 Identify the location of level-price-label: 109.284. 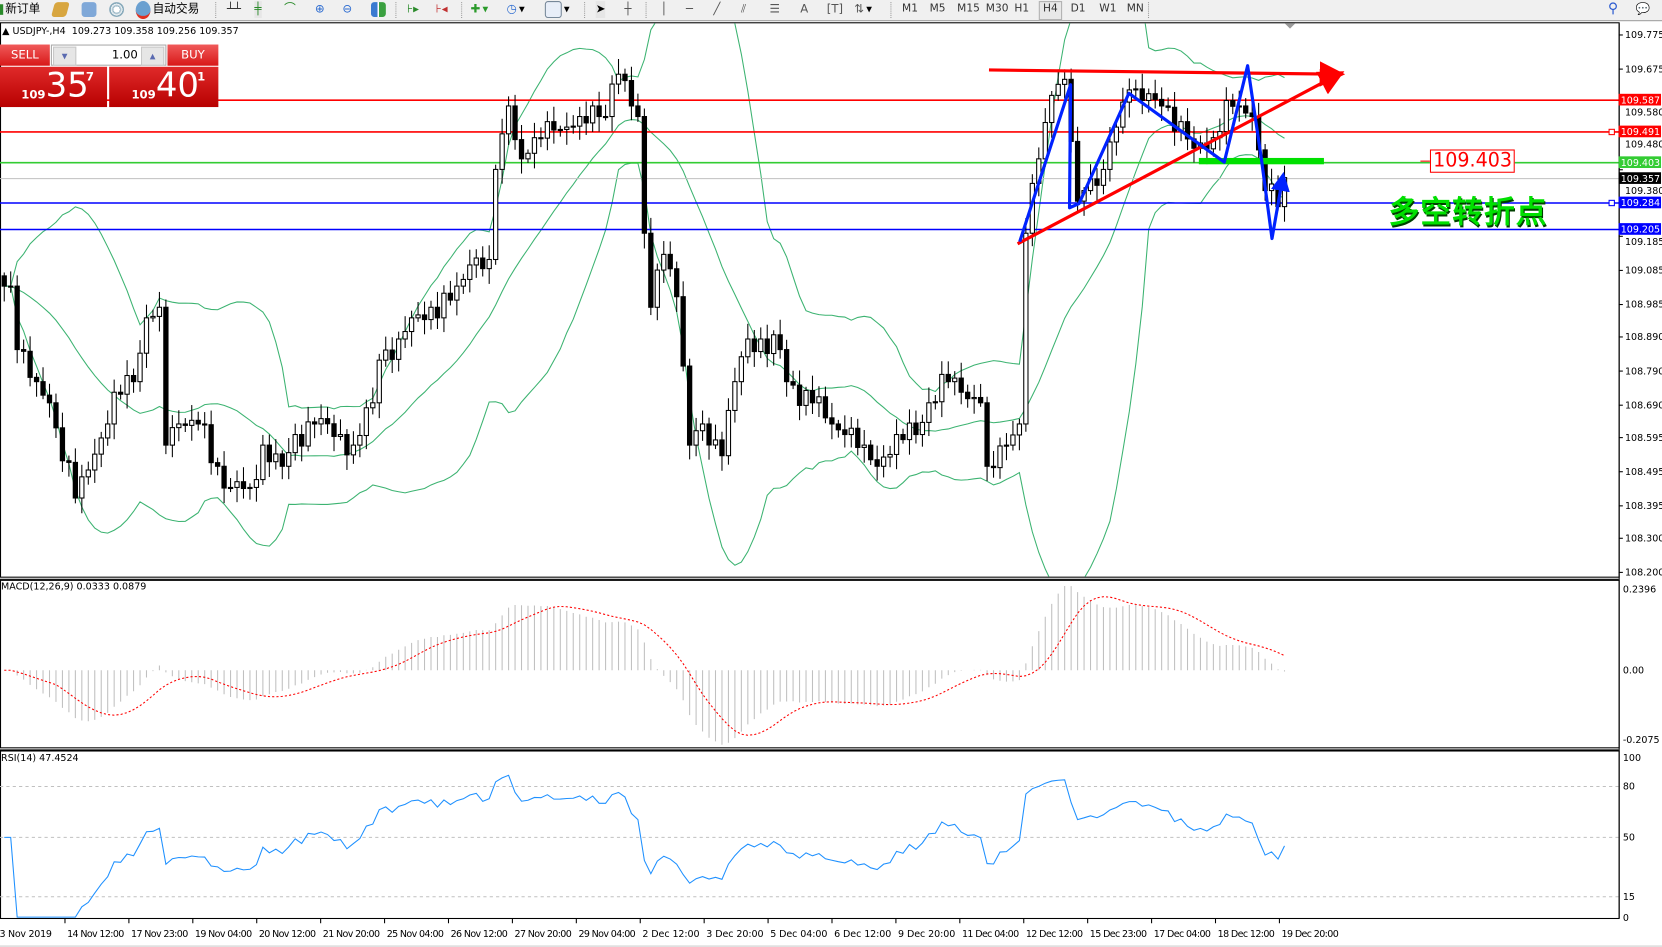
(1640, 203).